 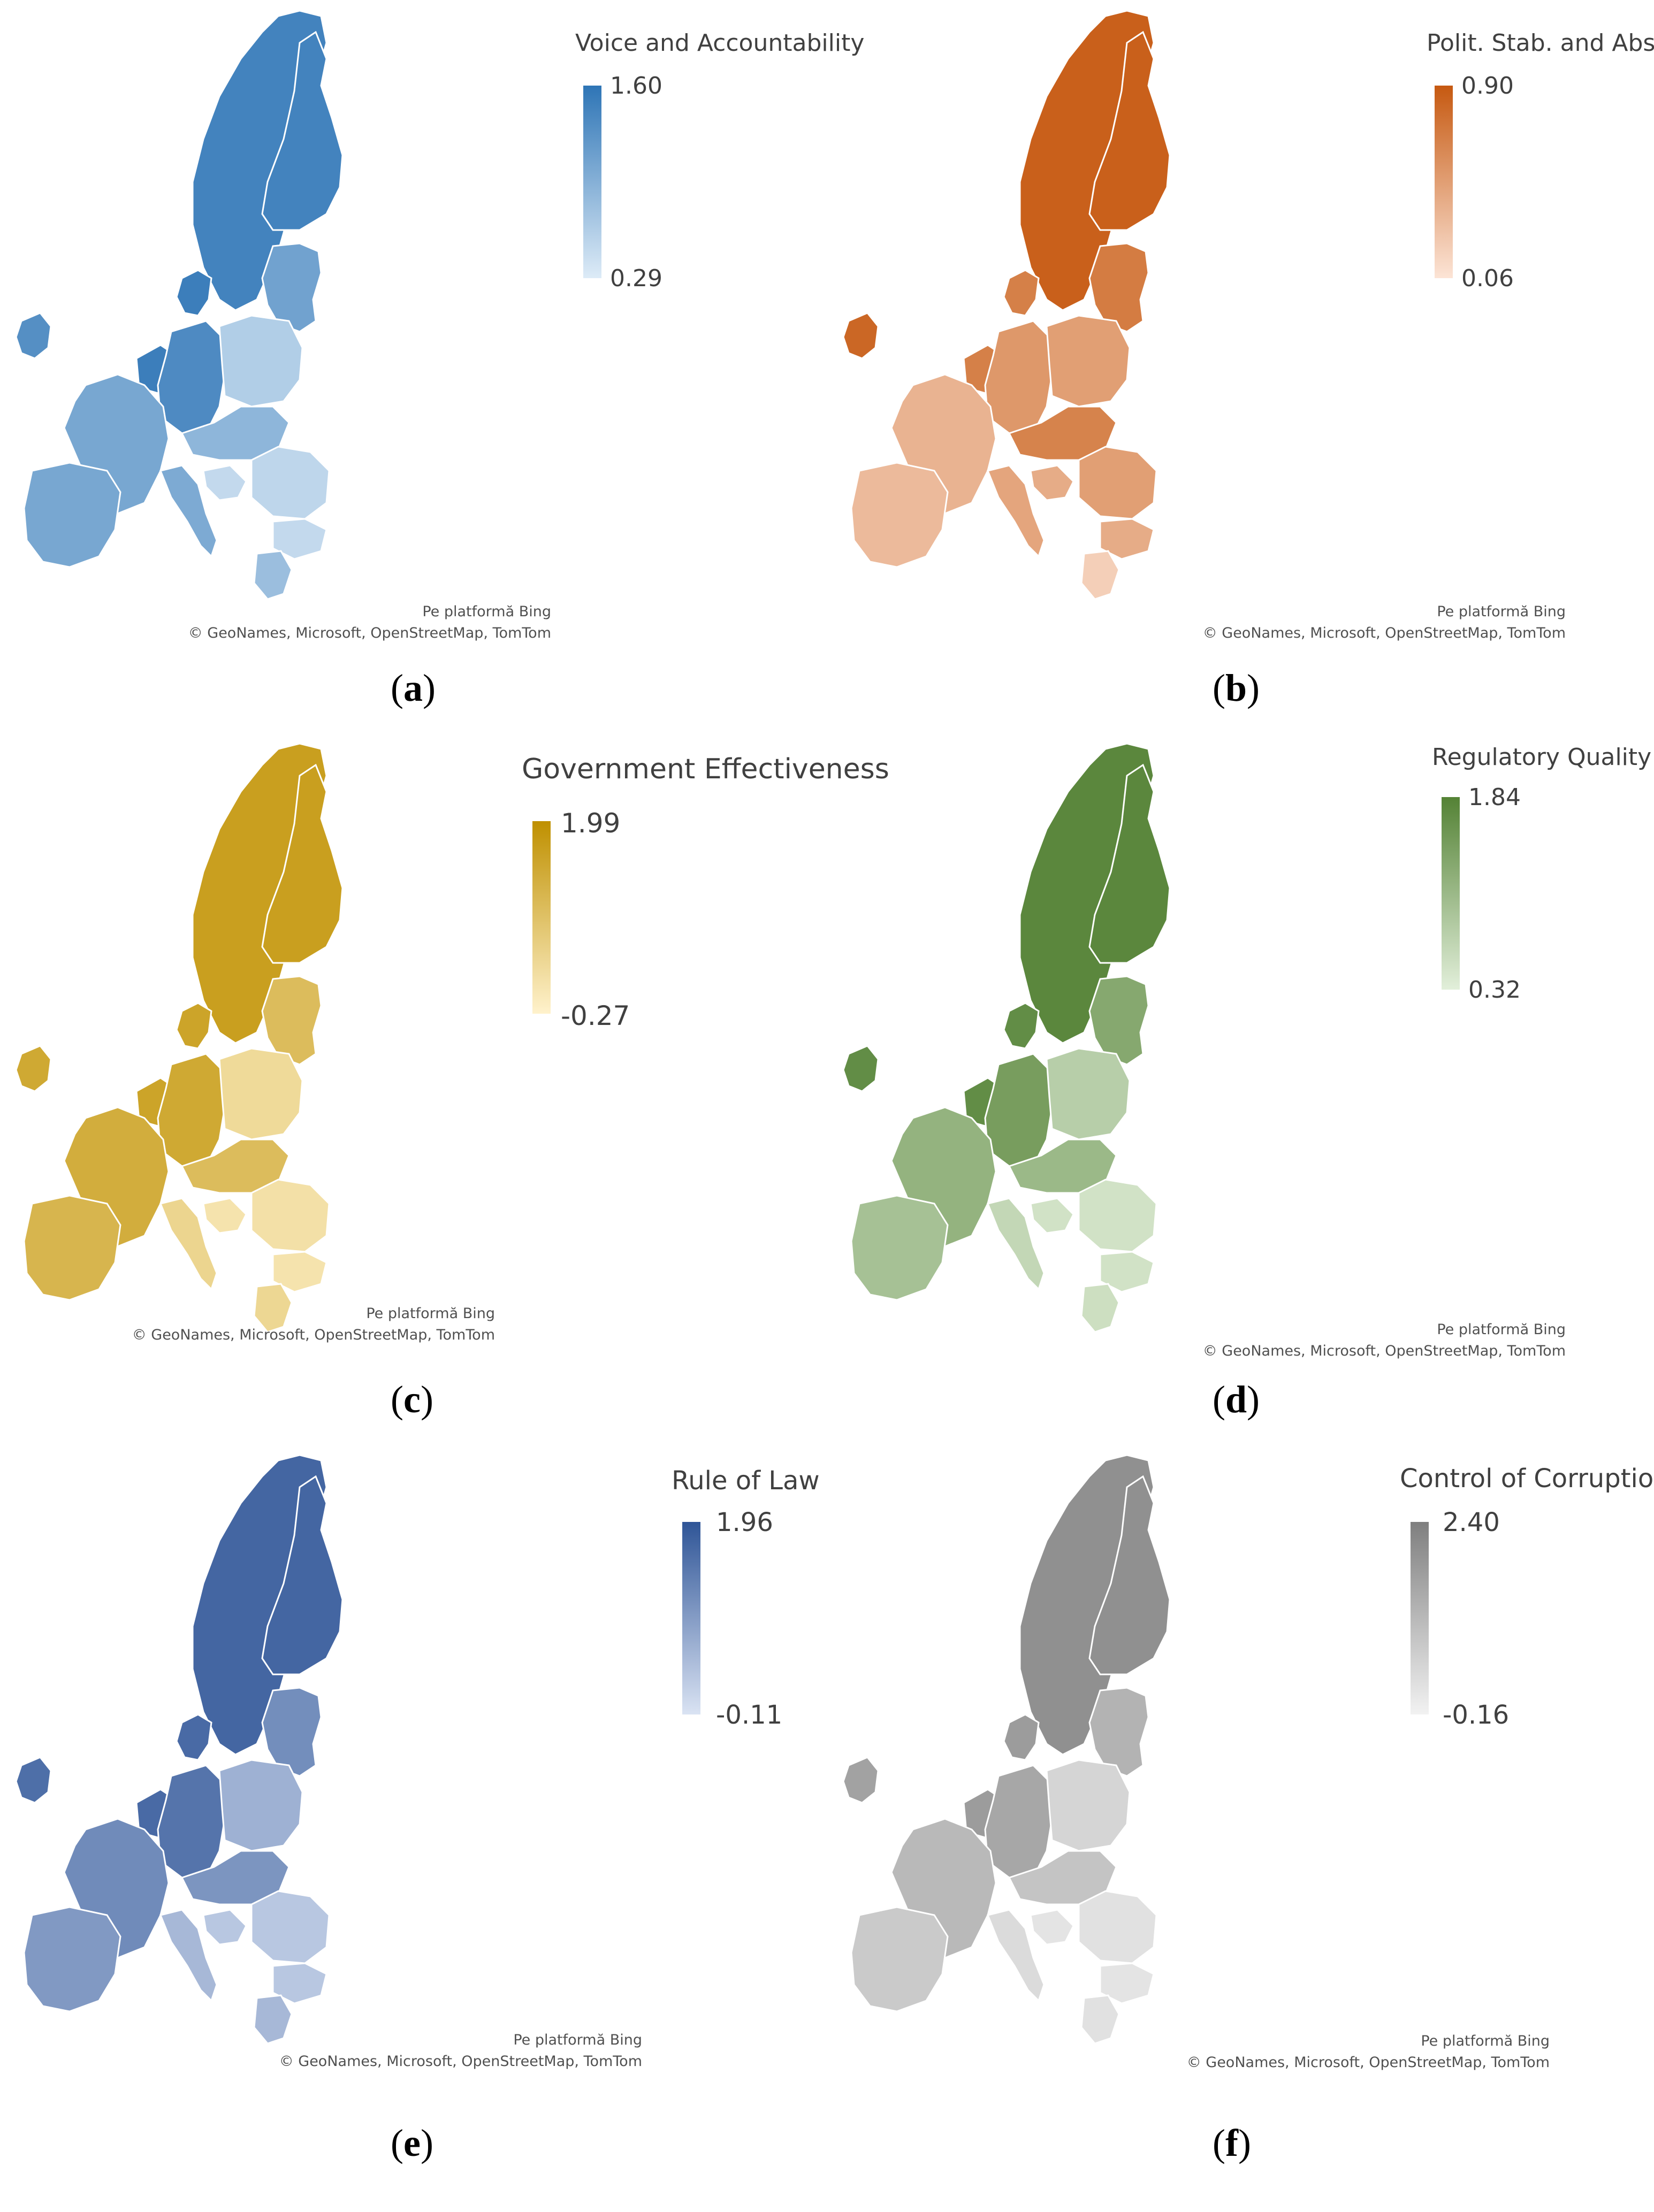 What do you see at coordinates (1052, 483) in the screenshot?
I see `region-croatia-b` at bounding box center [1052, 483].